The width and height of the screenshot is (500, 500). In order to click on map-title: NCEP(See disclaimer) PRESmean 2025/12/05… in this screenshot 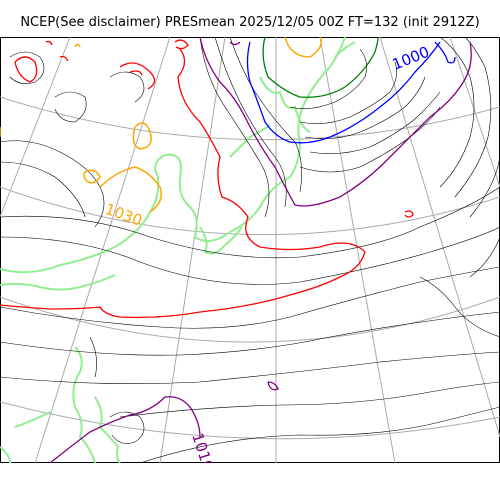, I will do `click(250, 22)`.